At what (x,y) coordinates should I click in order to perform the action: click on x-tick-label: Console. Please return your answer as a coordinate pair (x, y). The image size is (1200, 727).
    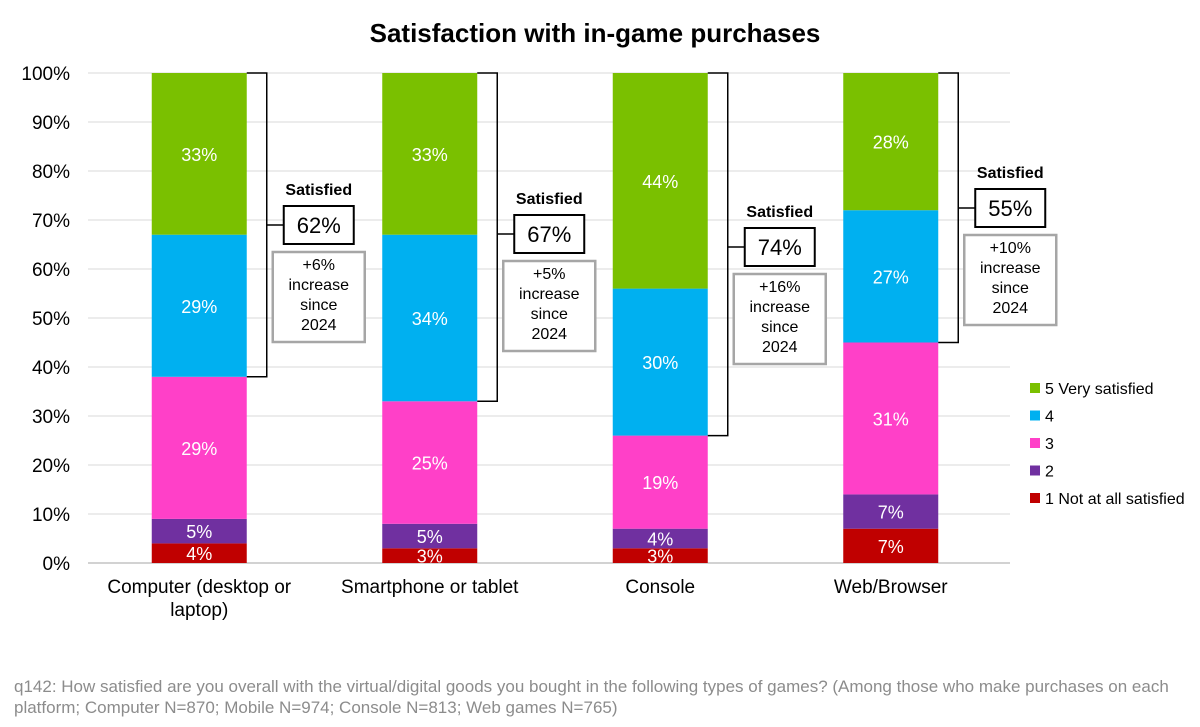
    Looking at the image, I should click on (660, 587).